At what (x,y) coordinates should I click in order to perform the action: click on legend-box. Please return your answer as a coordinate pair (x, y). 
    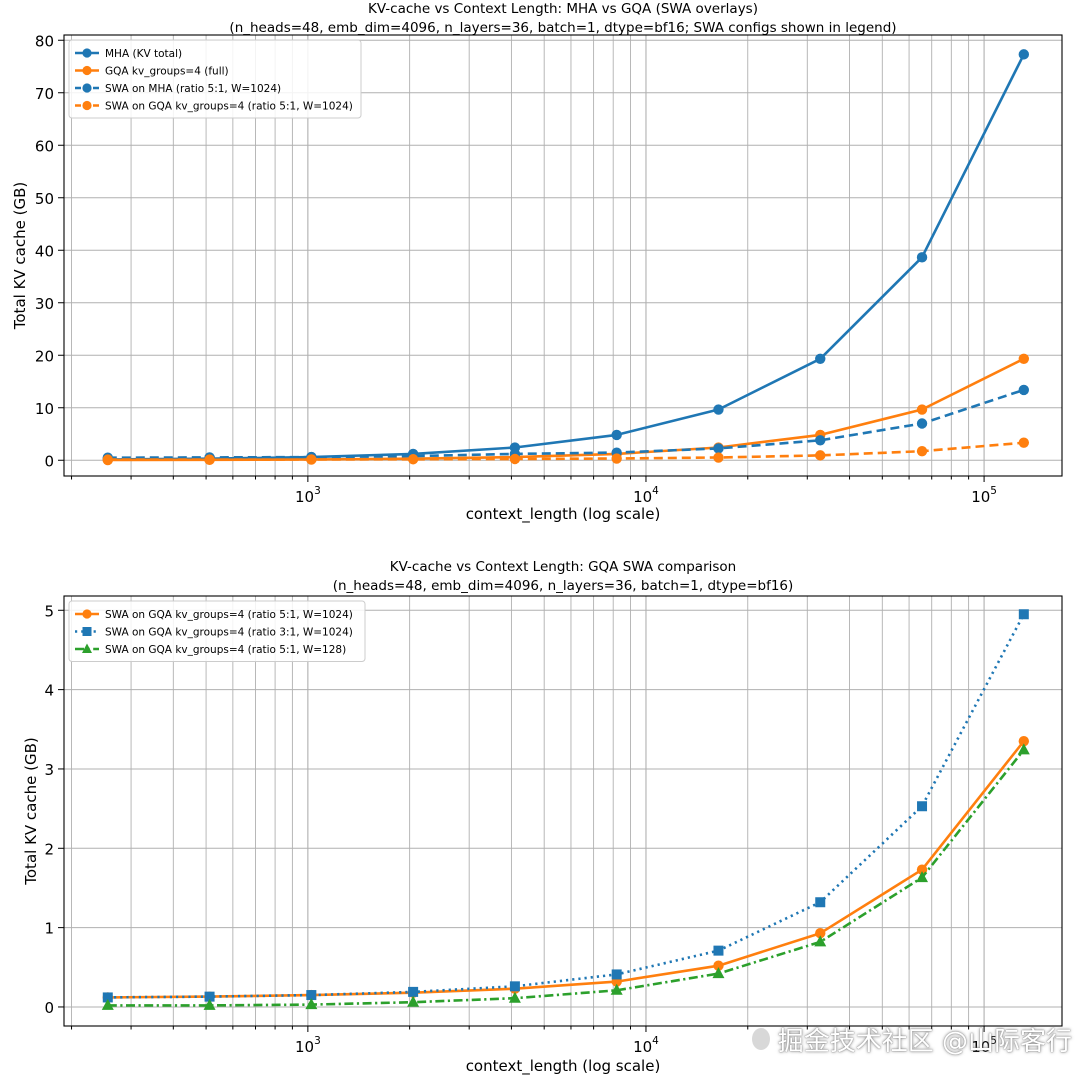
    Looking at the image, I should click on (217, 631).